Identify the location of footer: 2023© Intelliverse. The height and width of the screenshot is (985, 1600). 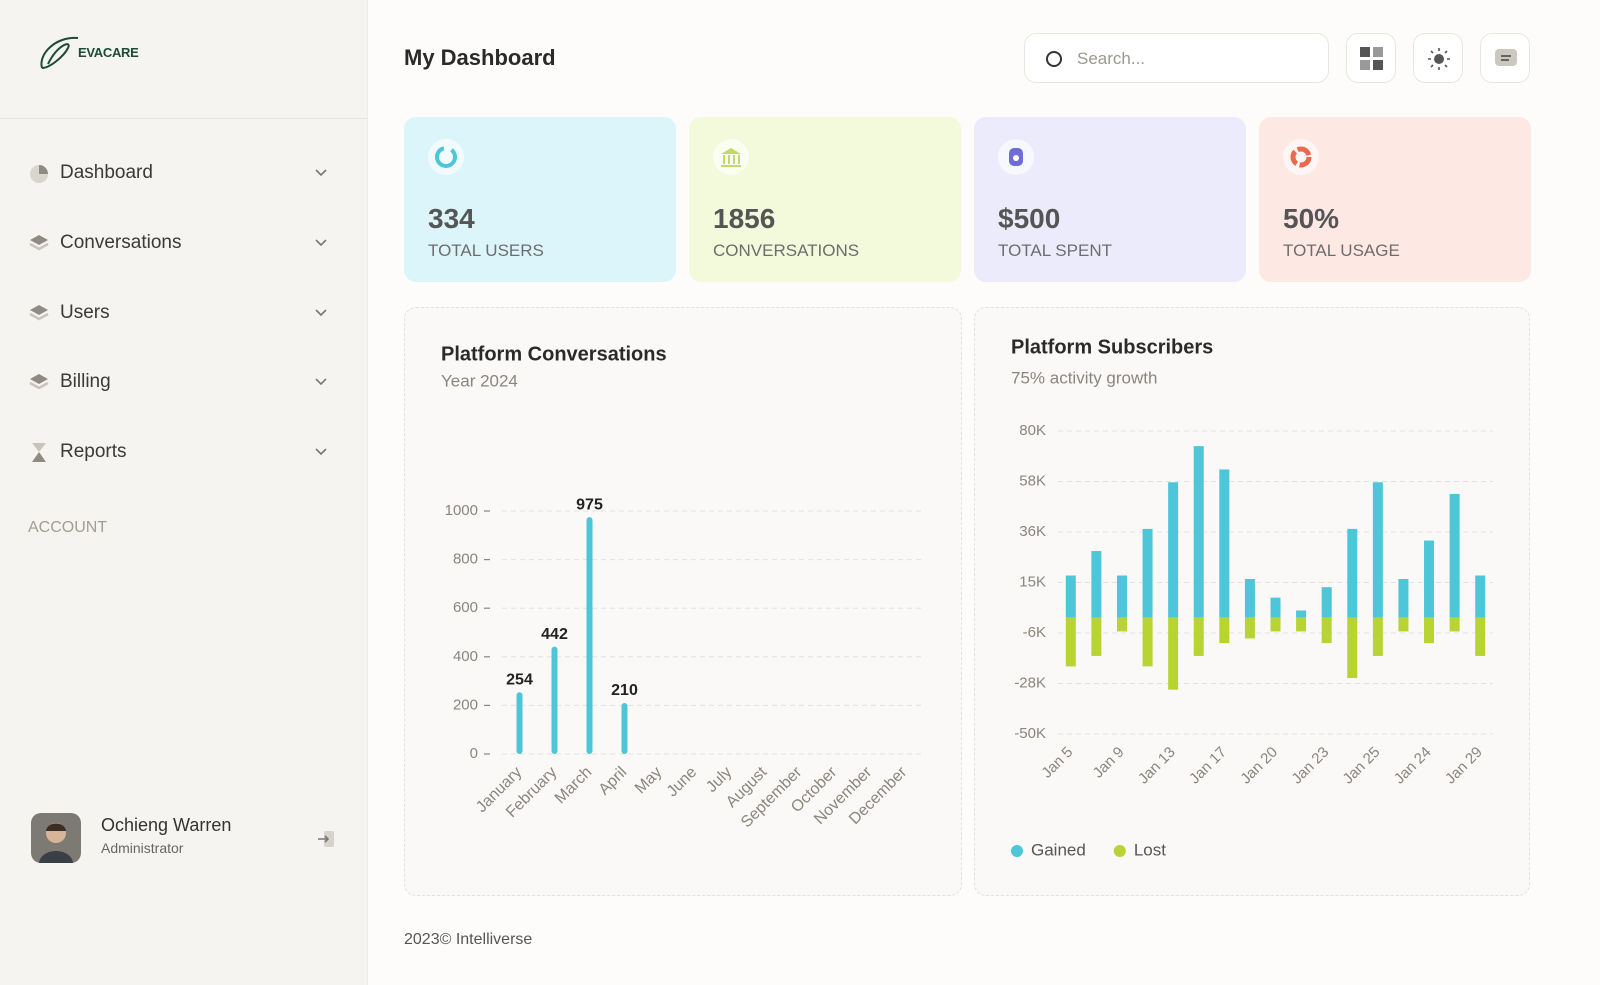
(468, 939).